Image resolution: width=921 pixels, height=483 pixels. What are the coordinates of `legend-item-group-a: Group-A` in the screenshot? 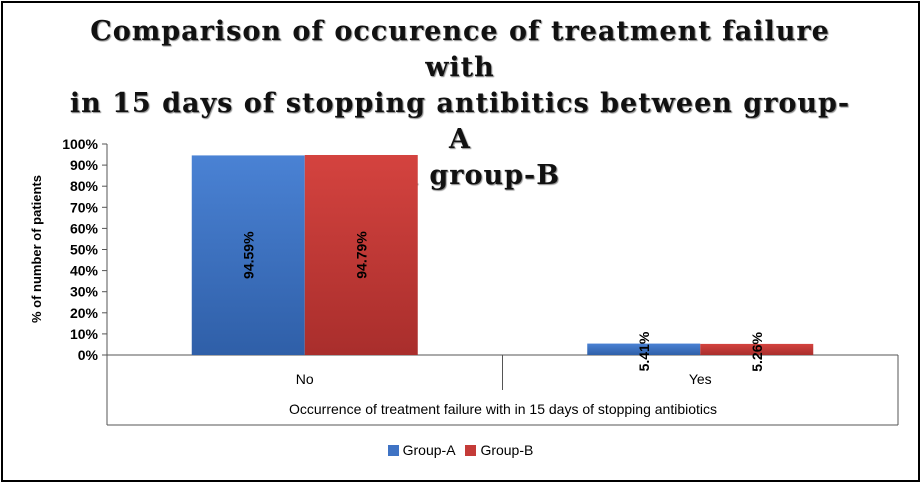 It's located at (421, 450).